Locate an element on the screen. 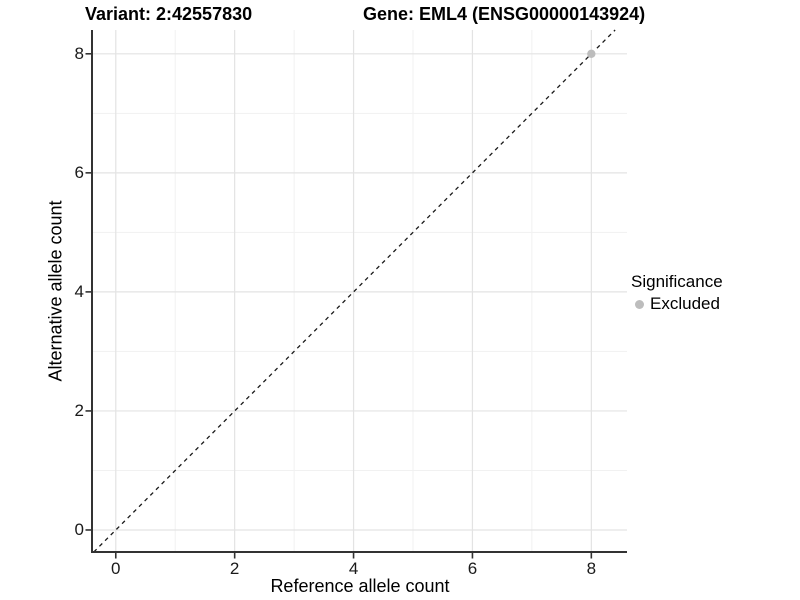  y-tick-label: 0 is located at coordinates (79, 529).